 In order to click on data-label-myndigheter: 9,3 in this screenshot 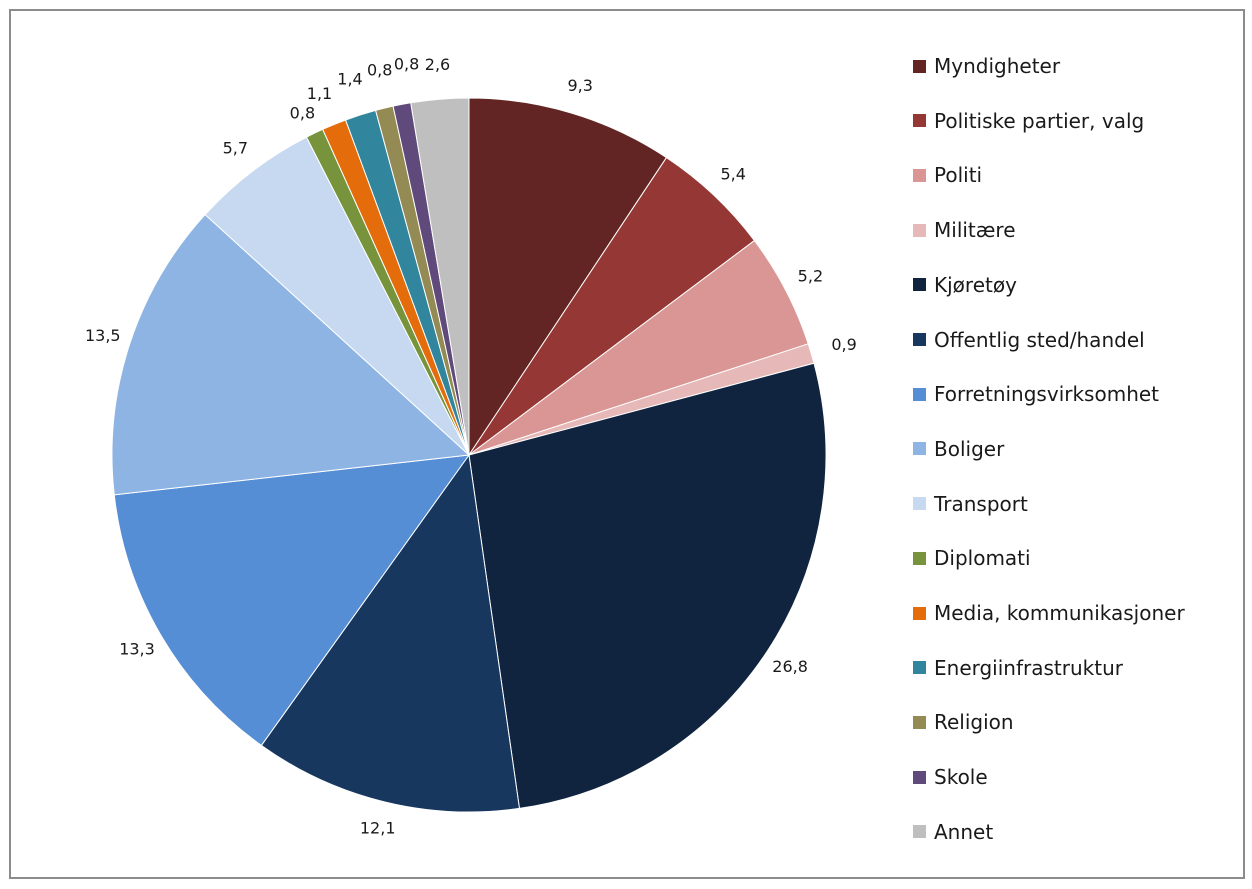, I will do `click(579, 85)`.